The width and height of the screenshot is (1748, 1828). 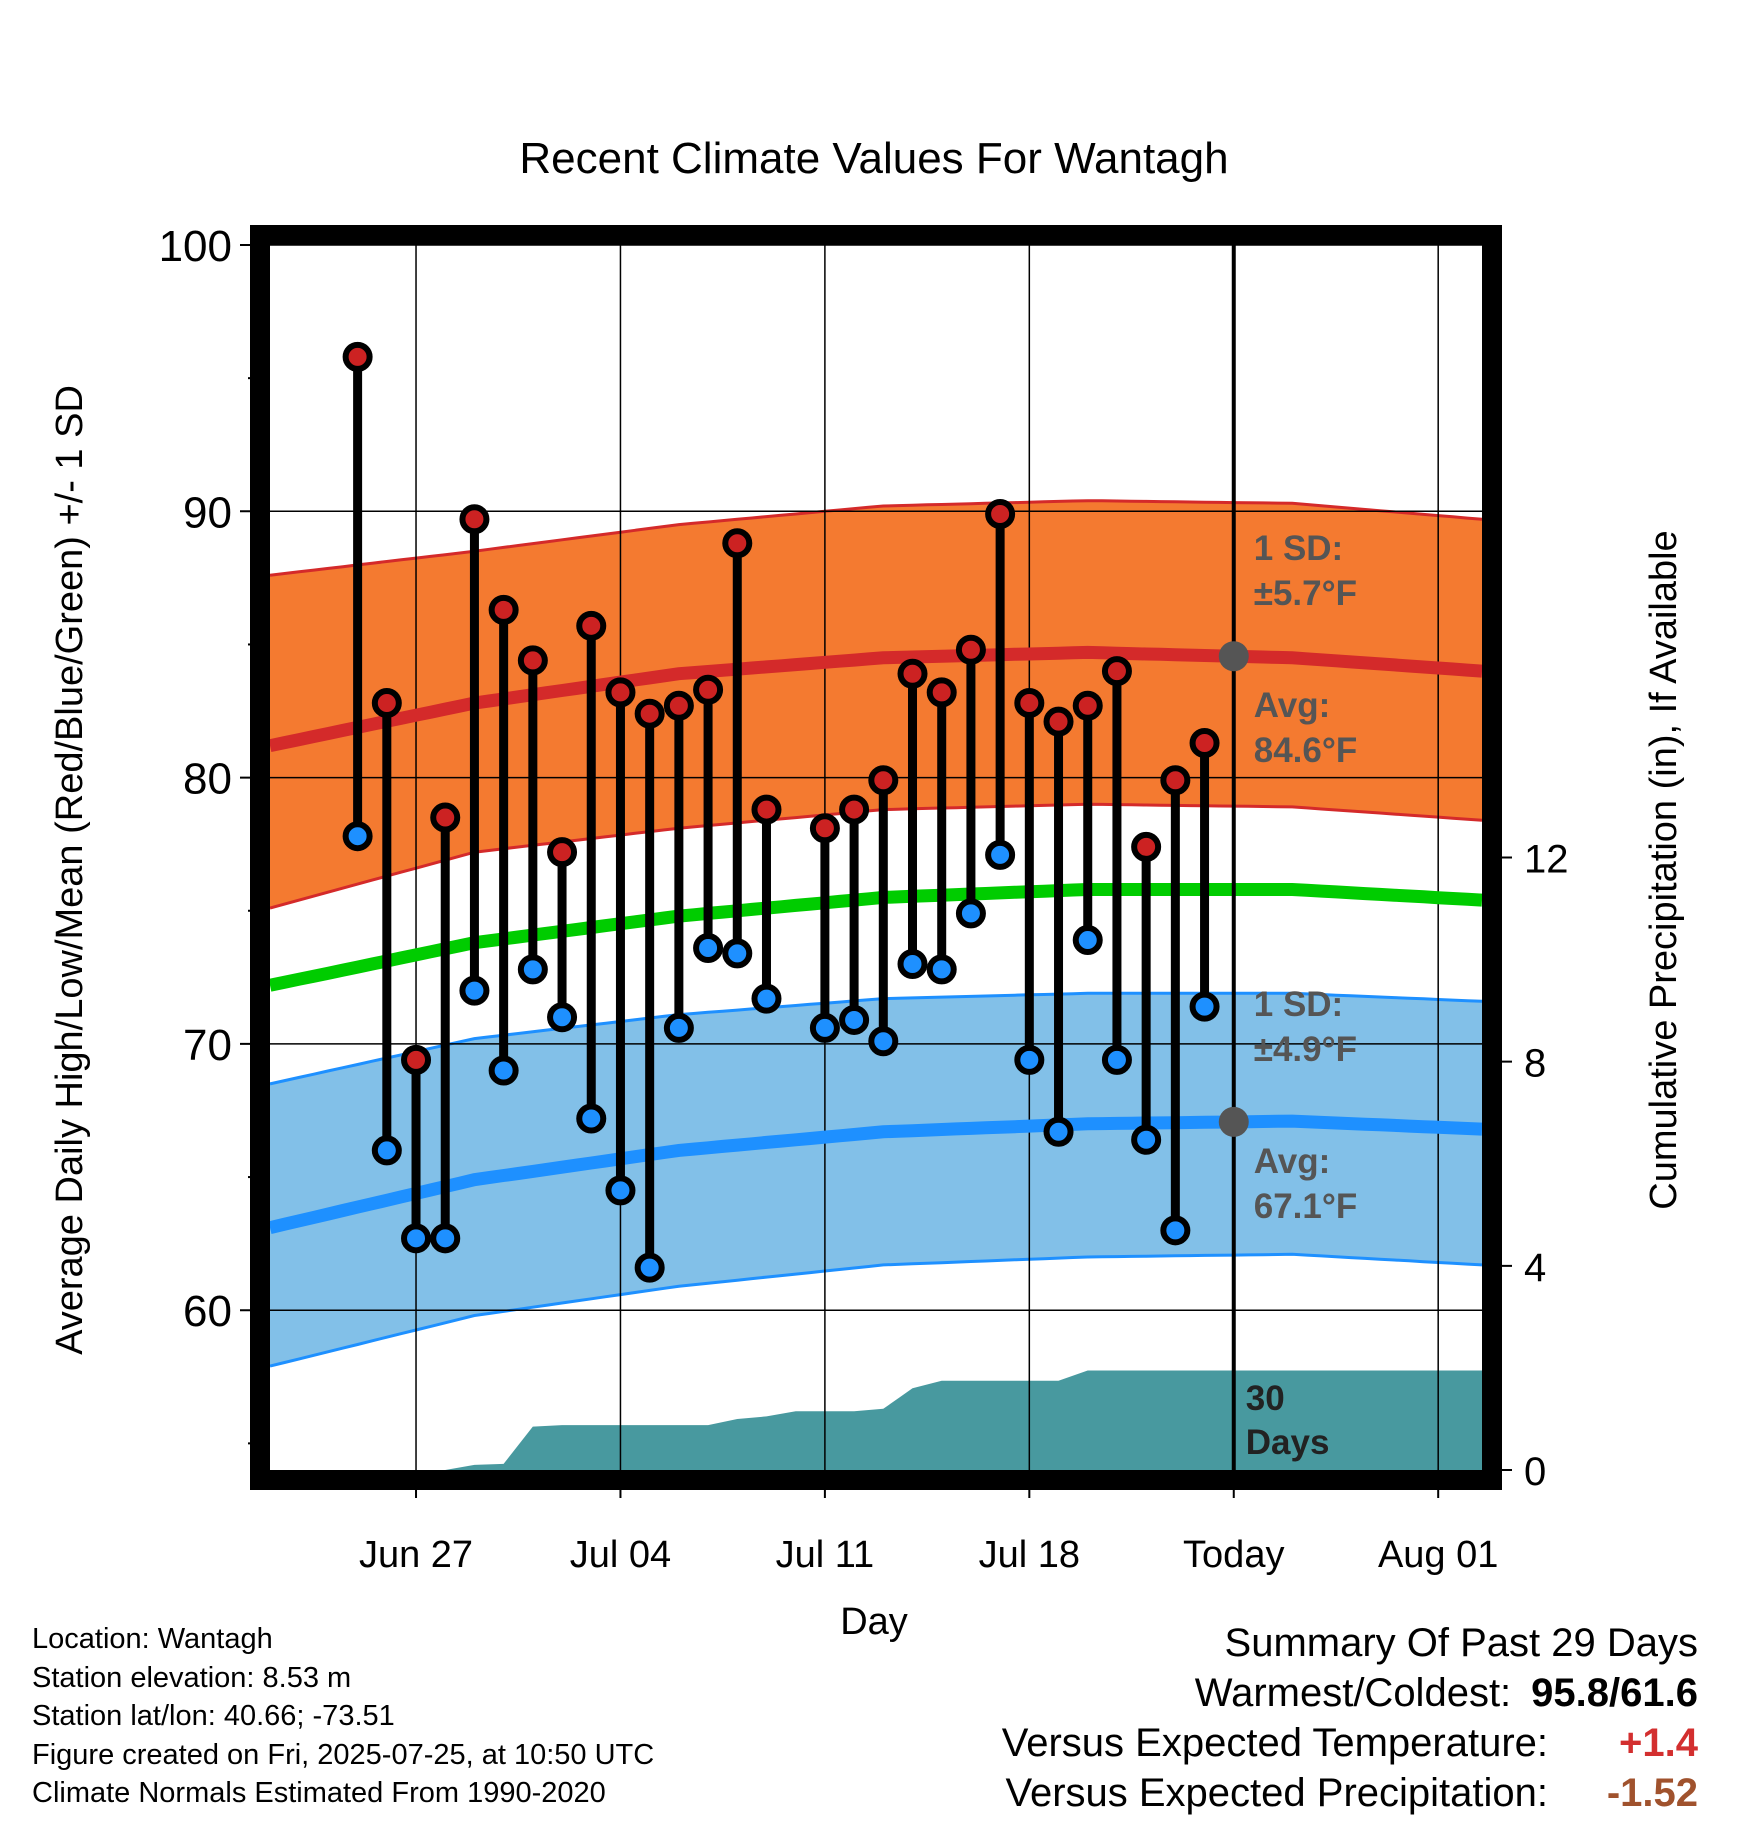 I want to click on summary-temperature: Versus Expected Temperature: +1.4, so click(x=1350, y=1743).